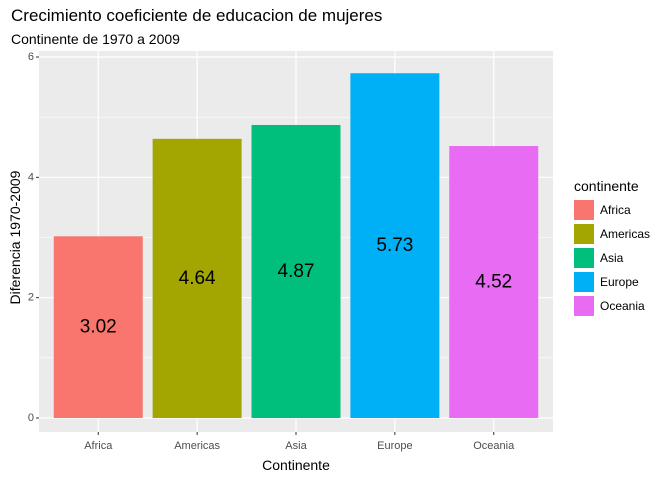  I want to click on chart-subtitle: Continente de 1970 a 2009, so click(95, 39).